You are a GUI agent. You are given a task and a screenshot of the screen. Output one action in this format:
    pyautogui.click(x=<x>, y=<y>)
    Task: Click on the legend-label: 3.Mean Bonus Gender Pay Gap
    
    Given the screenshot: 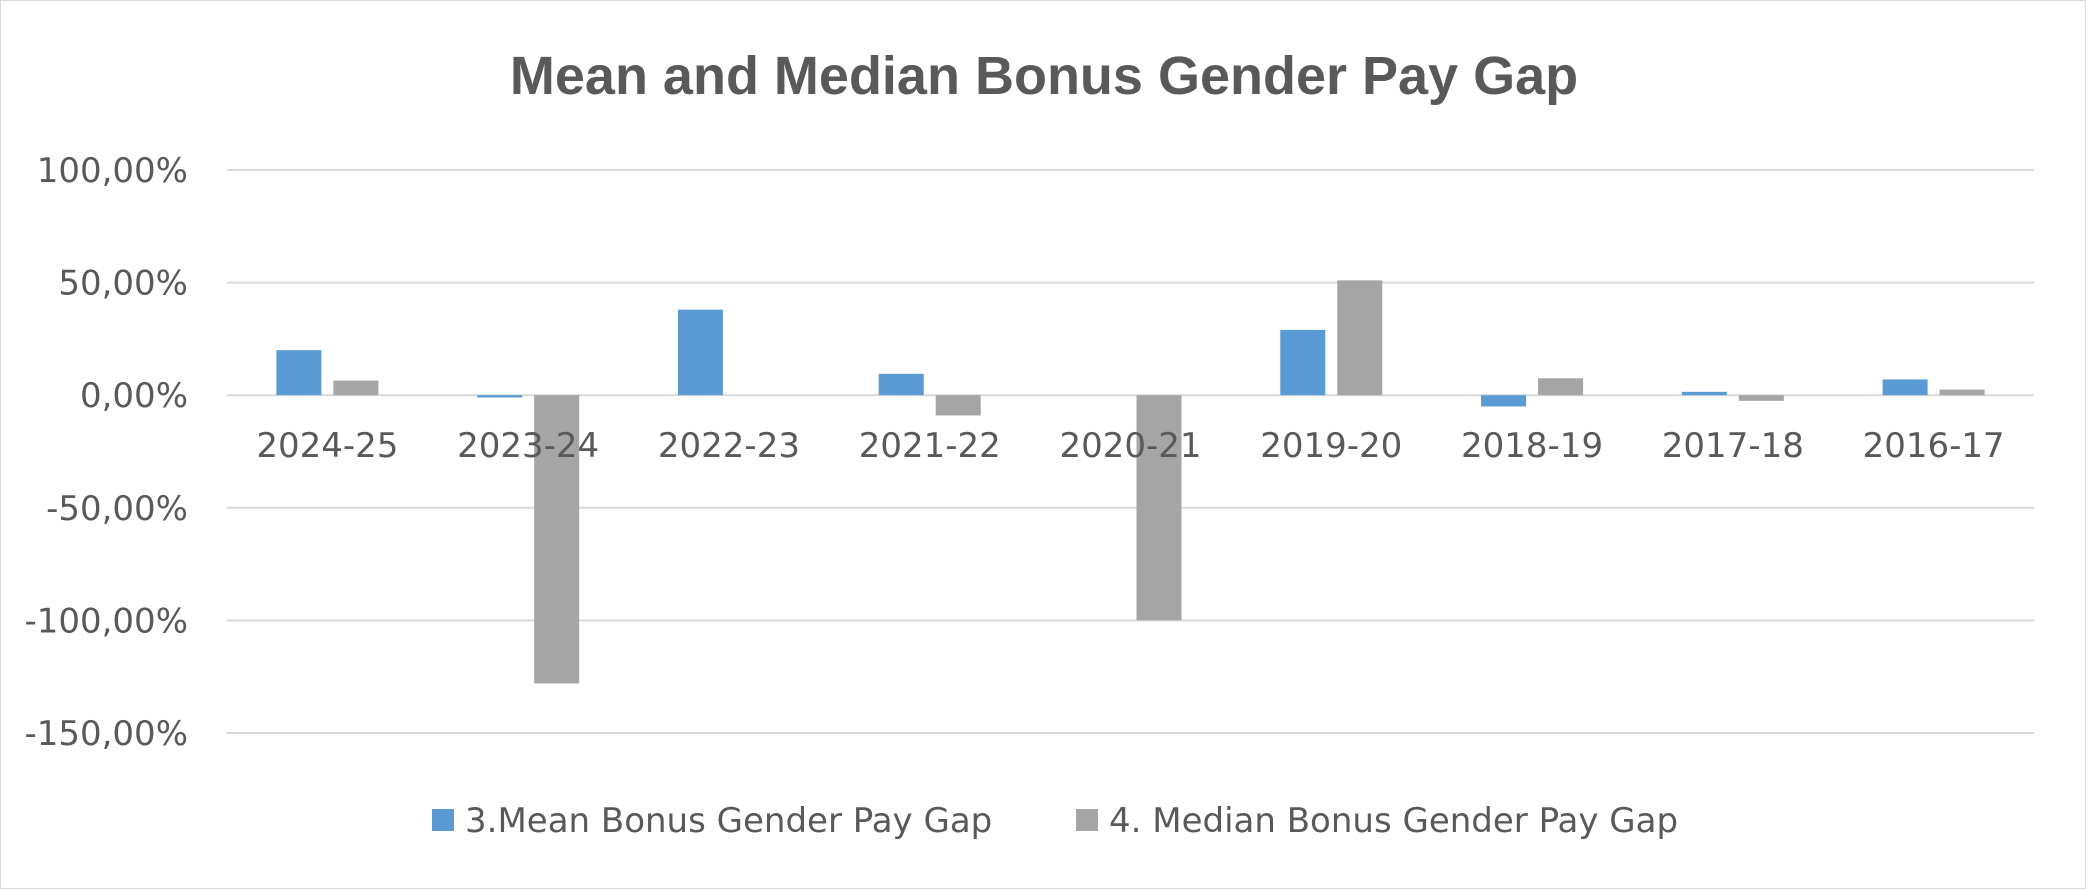 What is the action you would take?
    pyautogui.click(x=728, y=821)
    